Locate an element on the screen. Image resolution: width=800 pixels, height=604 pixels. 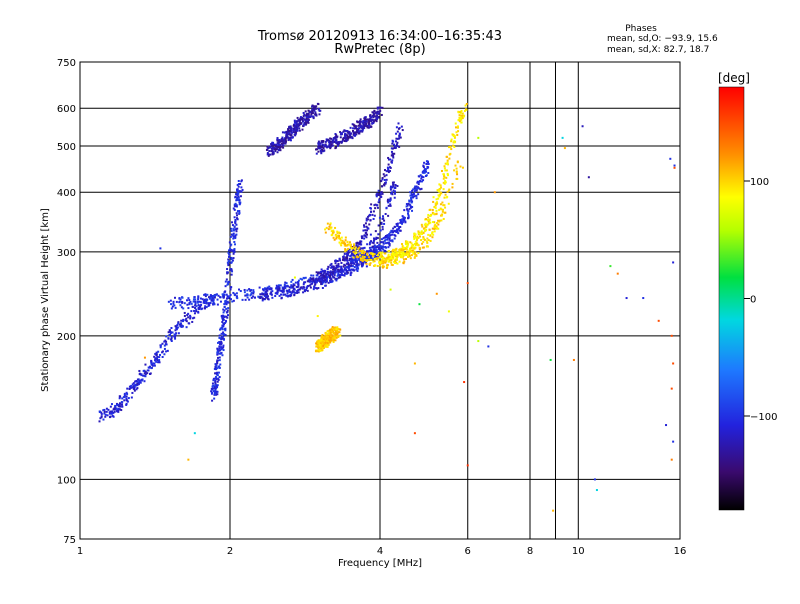
chart-subtitle: RwPretec (8p) is located at coordinates (379, 49).